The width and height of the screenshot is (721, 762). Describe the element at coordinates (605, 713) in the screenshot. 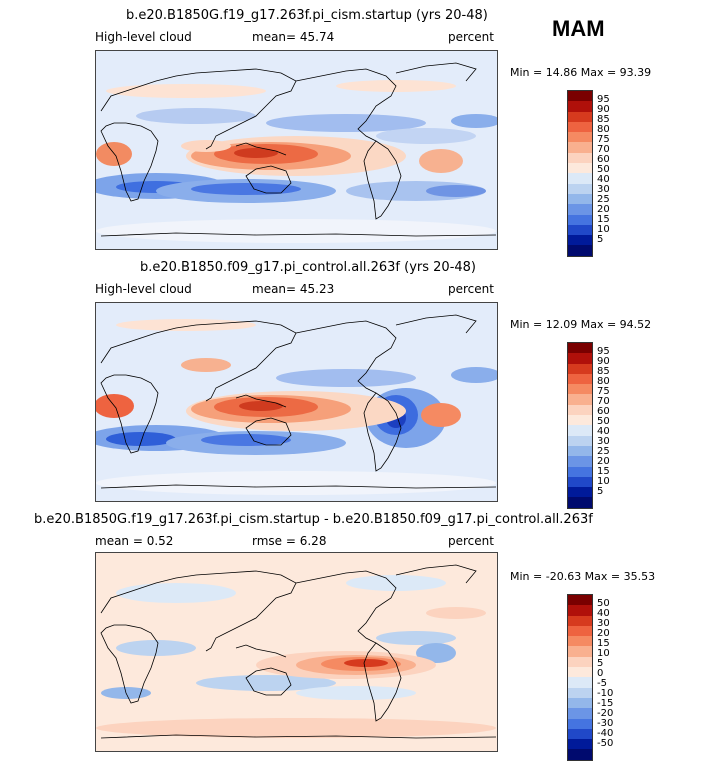

I see `panel3-tick: -20` at that location.